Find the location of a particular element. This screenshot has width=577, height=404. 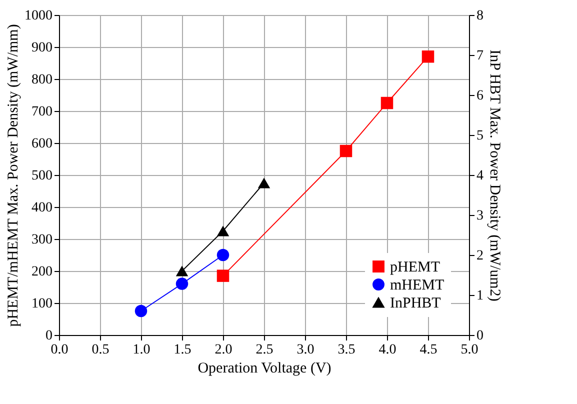

x-tick-label: 1.5 is located at coordinates (183, 350).